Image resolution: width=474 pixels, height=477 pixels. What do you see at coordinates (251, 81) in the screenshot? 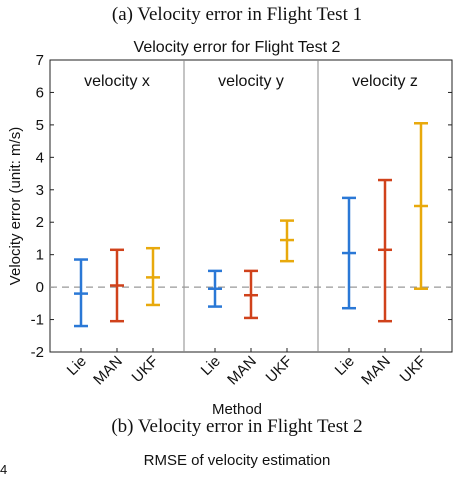
I see `panel-label: velocity y` at bounding box center [251, 81].